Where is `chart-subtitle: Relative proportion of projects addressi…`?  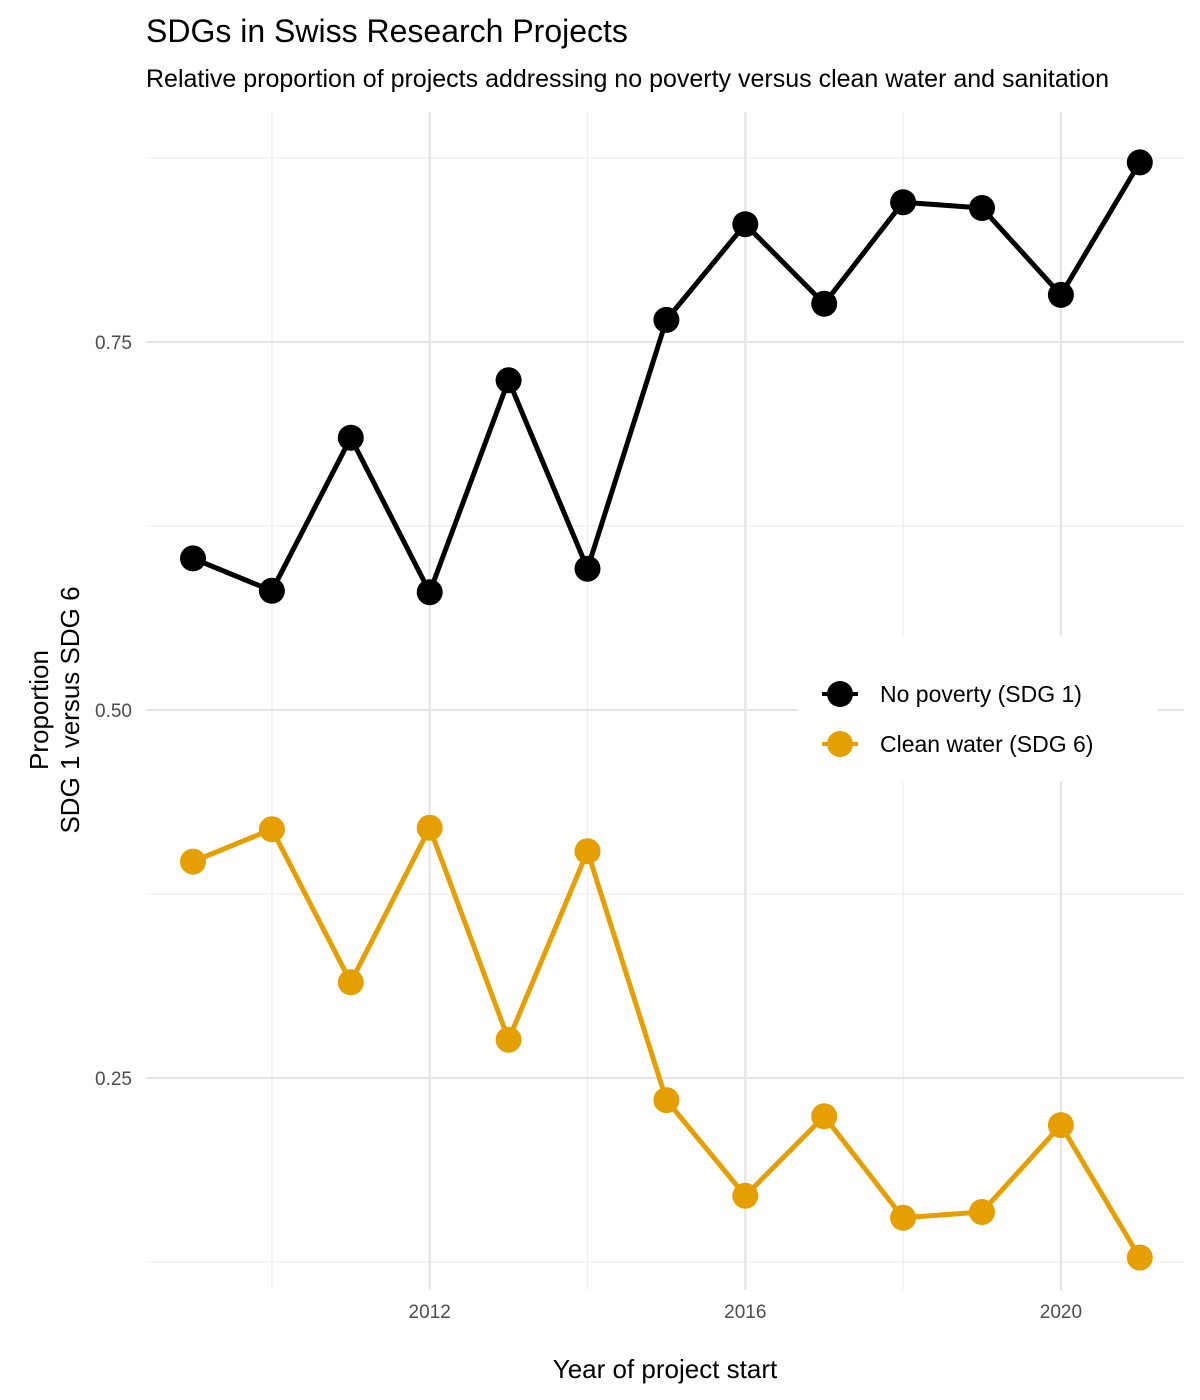
chart-subtitle: Relative proportion of projects addressi… is located at coordinates (627, 79).